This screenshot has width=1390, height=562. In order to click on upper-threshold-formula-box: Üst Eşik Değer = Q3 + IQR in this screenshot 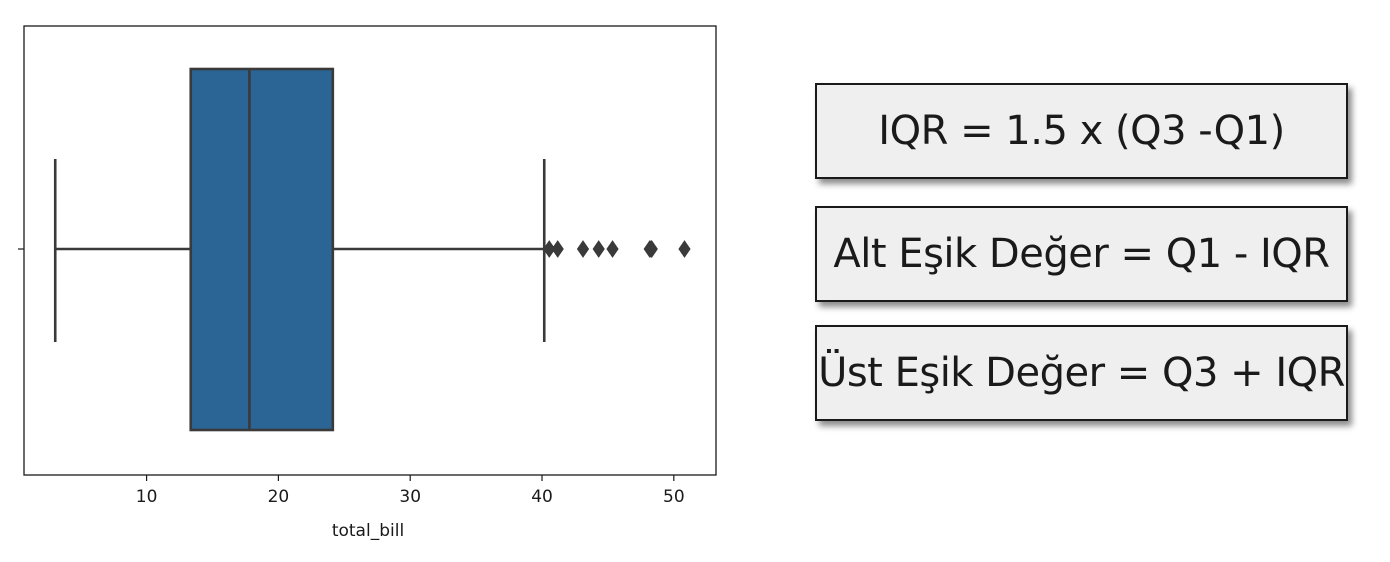, I will do `click(1081, 373)`.